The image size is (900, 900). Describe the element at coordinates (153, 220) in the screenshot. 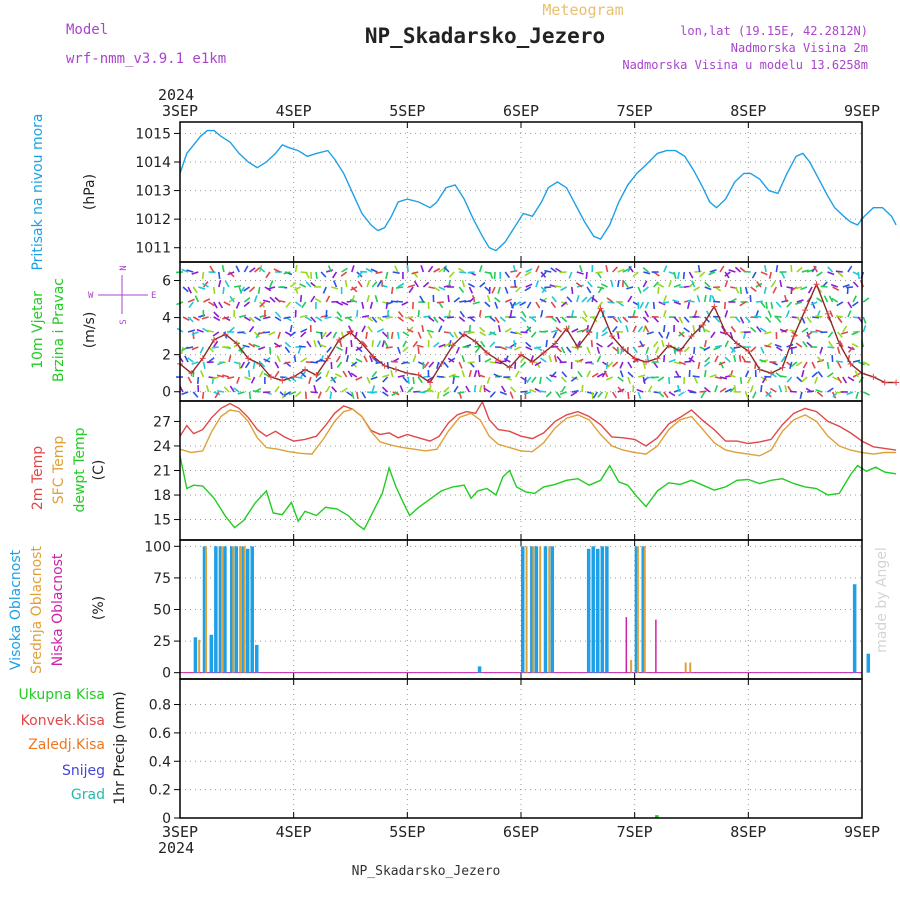

I see `y-tick-label: 1012` at that location.